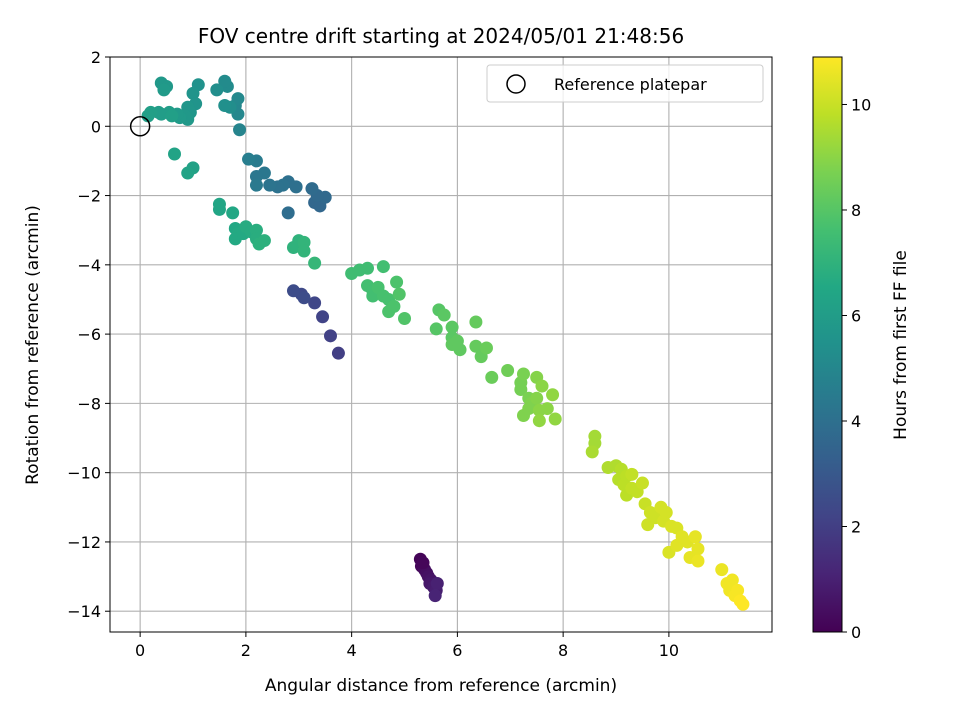 The image size is (960, 724). I want to click on y-tick-label: −14, so click(84, 611).